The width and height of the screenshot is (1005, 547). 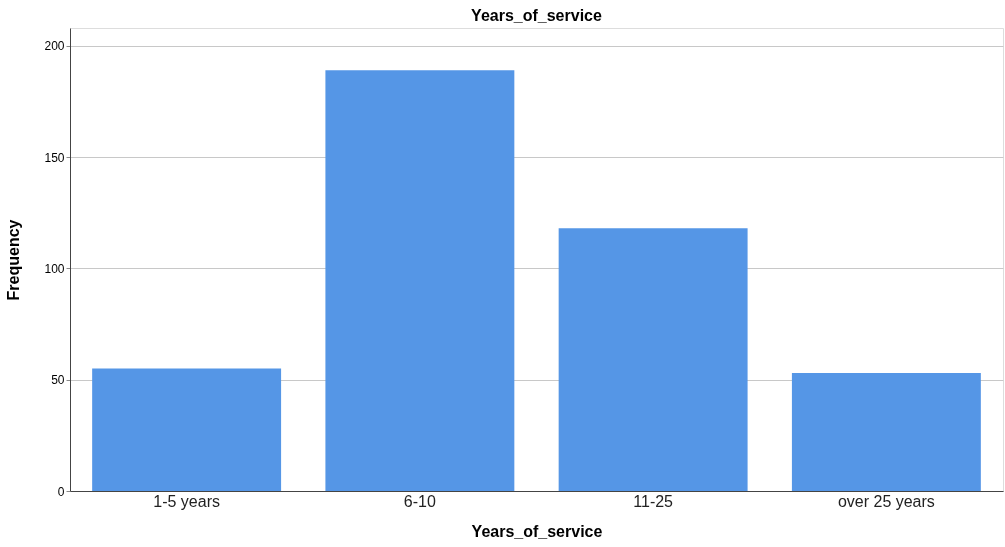 I want to click on y-tick-label: 200, so click(x=54, y=46).